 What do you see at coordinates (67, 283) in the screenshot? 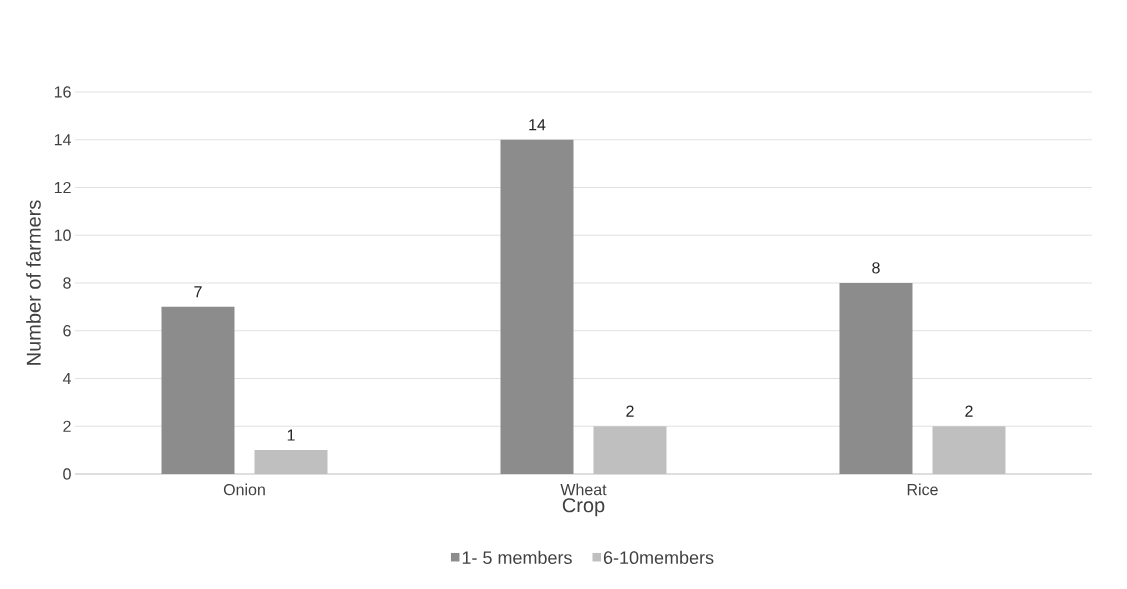
I see `y-tick-label: 8` at bounding box center [67, 283].